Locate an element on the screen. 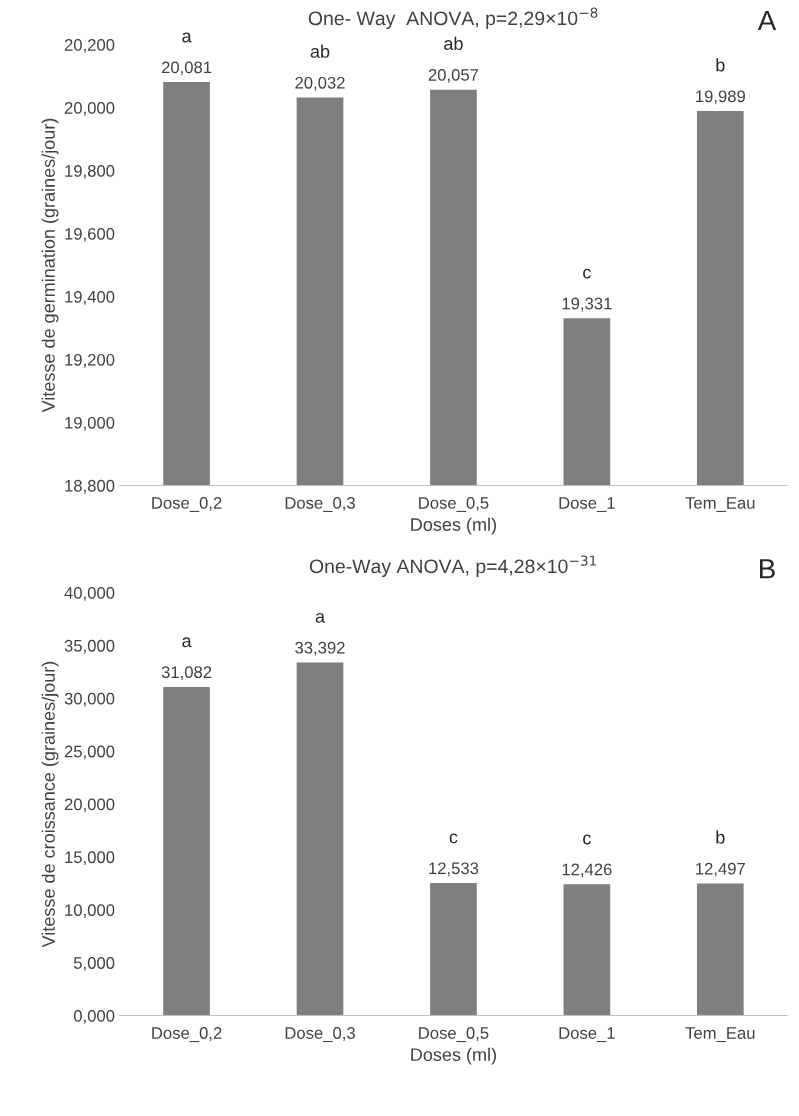  y-tick-label: 35,000 is located at coordinates (89, 646).